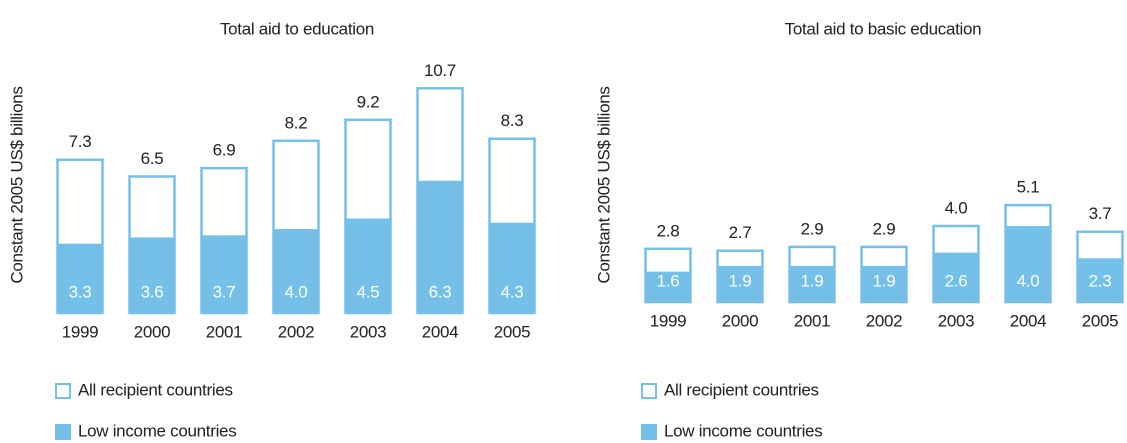  Describe the element at coordinates (440, 291) in the screenshot. I see `data-label: 6.3` at that location.